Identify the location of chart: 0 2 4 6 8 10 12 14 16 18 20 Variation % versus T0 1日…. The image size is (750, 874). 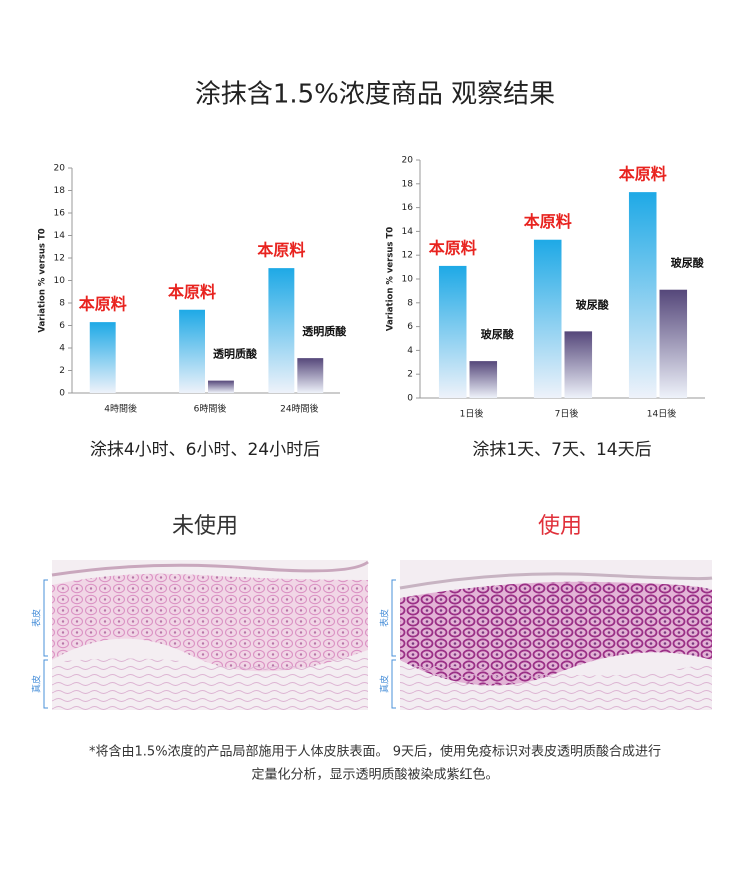
(545, 288).